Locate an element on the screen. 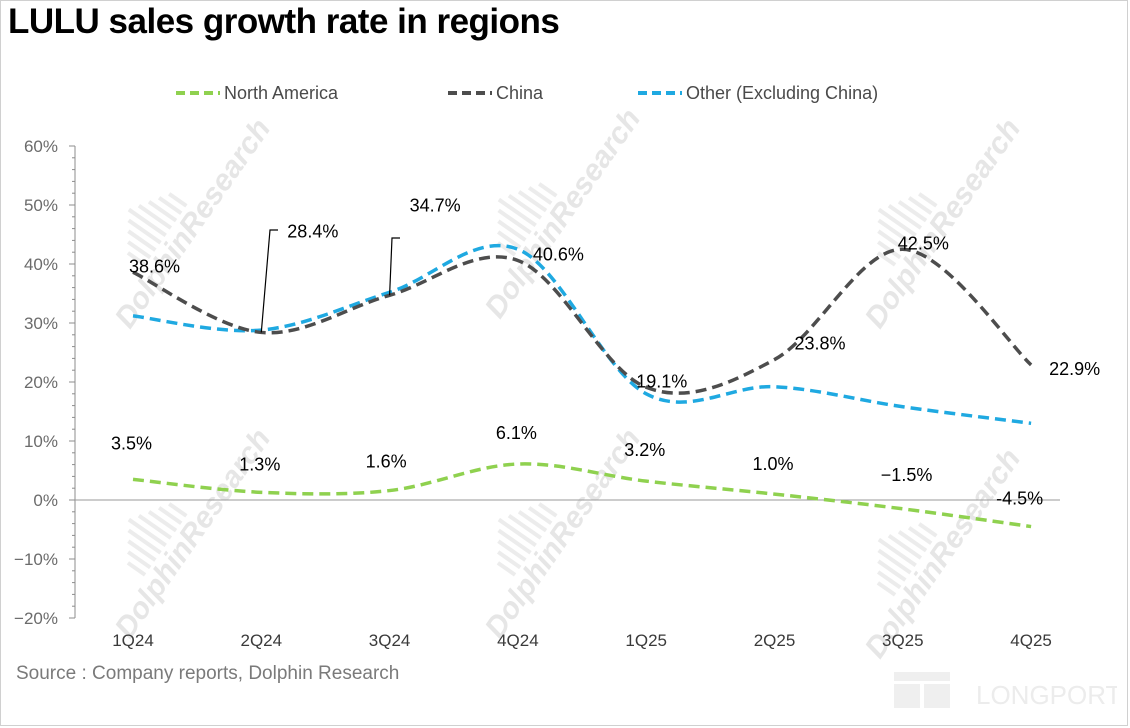 This screenshot has height=728, width=1130. data-label-north-america: 1.6% is located at coordinates (386, 462).